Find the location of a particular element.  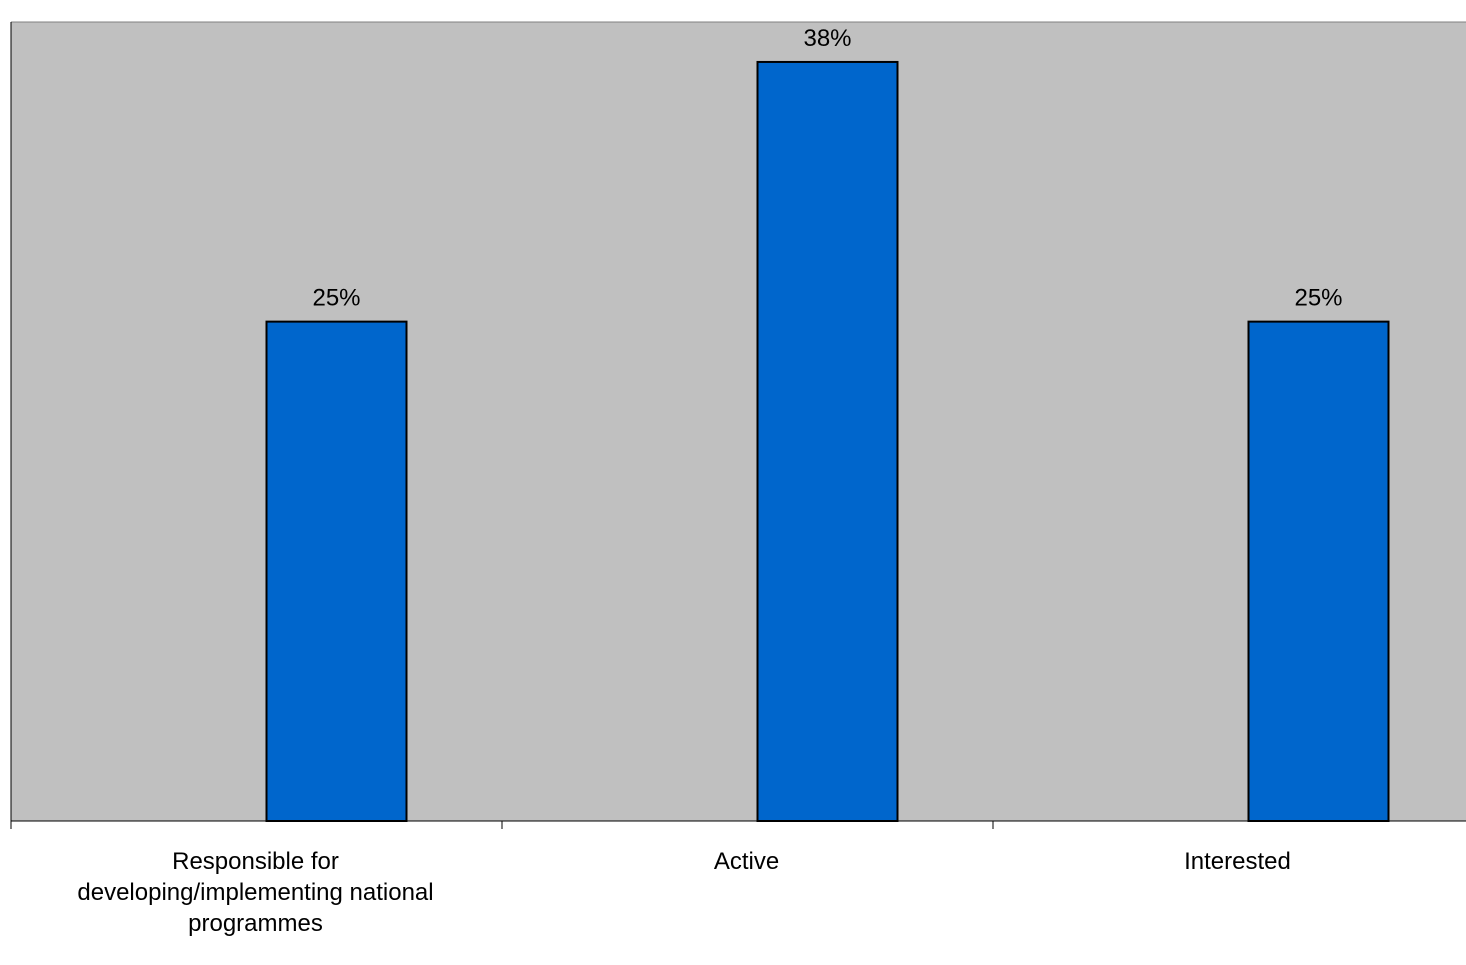

data-label-2: 25% is located at coordinates (1318, 298).